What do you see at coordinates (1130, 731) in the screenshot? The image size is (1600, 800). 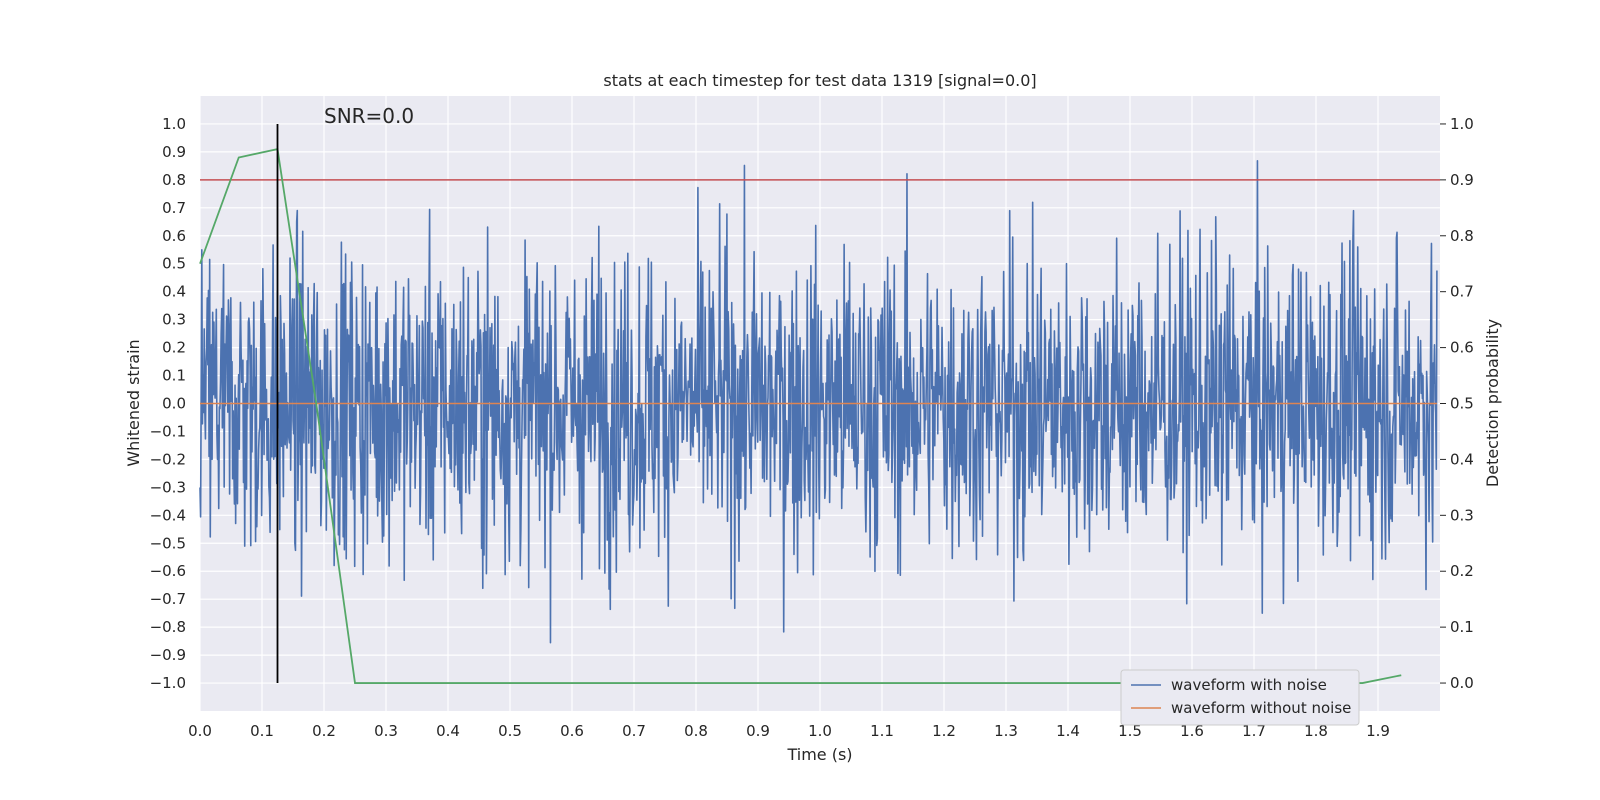 I see `x-tick-label: 1.5` at bounding box center [1130, 731].